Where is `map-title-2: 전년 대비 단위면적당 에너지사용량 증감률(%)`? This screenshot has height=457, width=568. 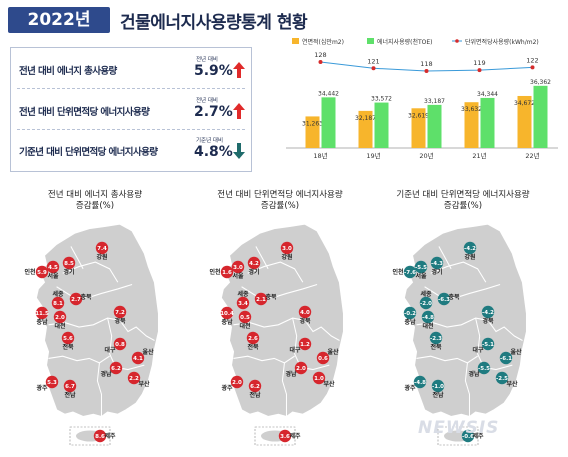
map-title-2: 전년 대비 단위면적당 에너지사용량 증감률(%) is located at coordinates (280, 201).